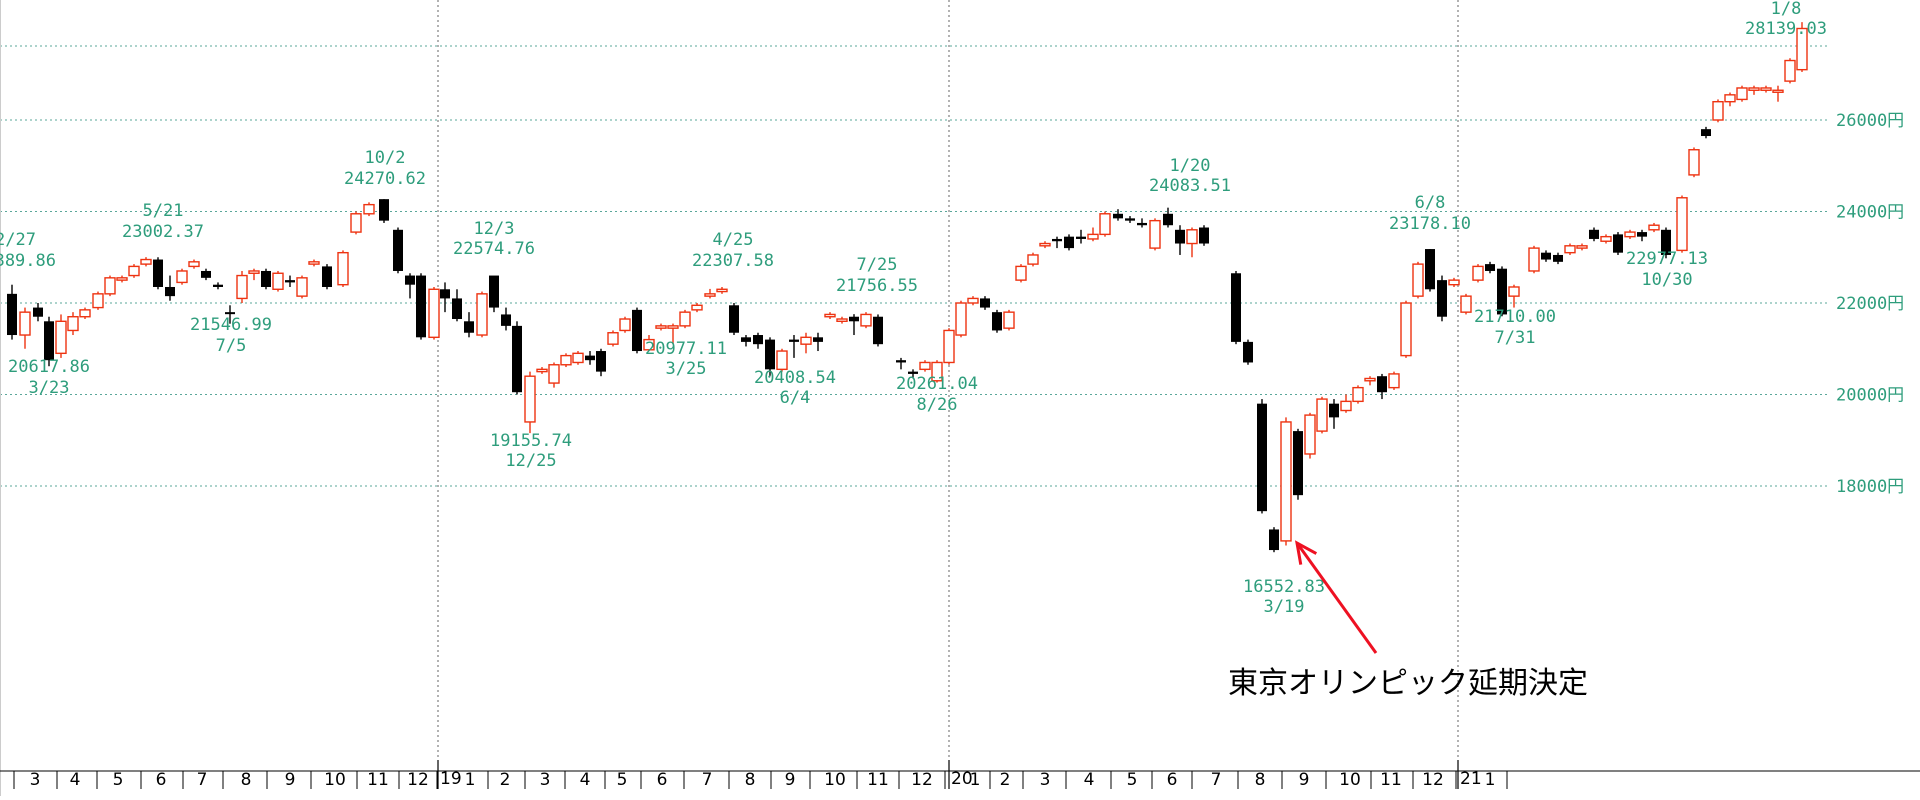 Image resolution: width=1920 pixels, height=800 pixels. What do you see at coordinates (795, 398) in the screenshot?
I see `annotation-line: 6/4` at bounding box center [795, 398].